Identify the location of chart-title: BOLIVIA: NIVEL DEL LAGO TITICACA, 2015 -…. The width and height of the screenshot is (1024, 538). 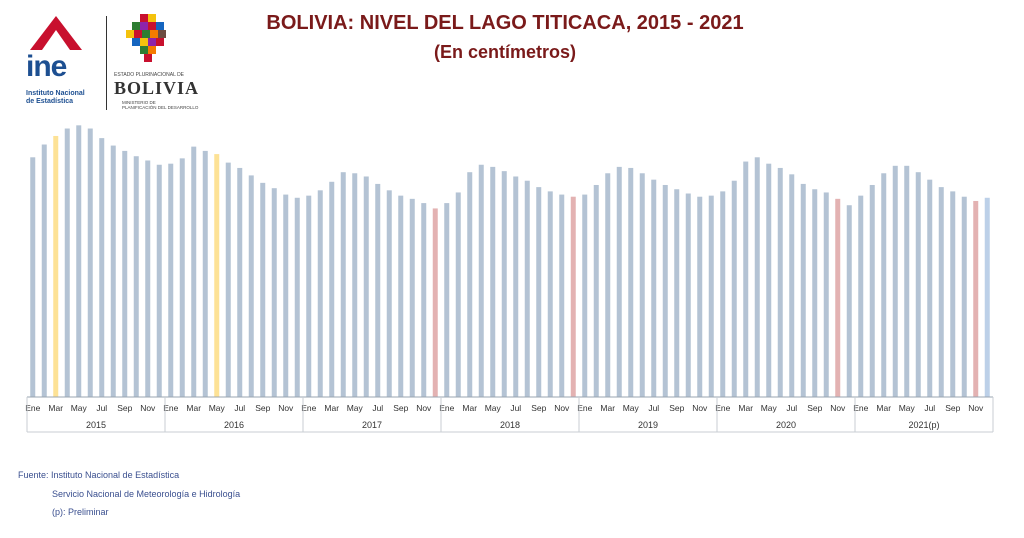
(505, 23).